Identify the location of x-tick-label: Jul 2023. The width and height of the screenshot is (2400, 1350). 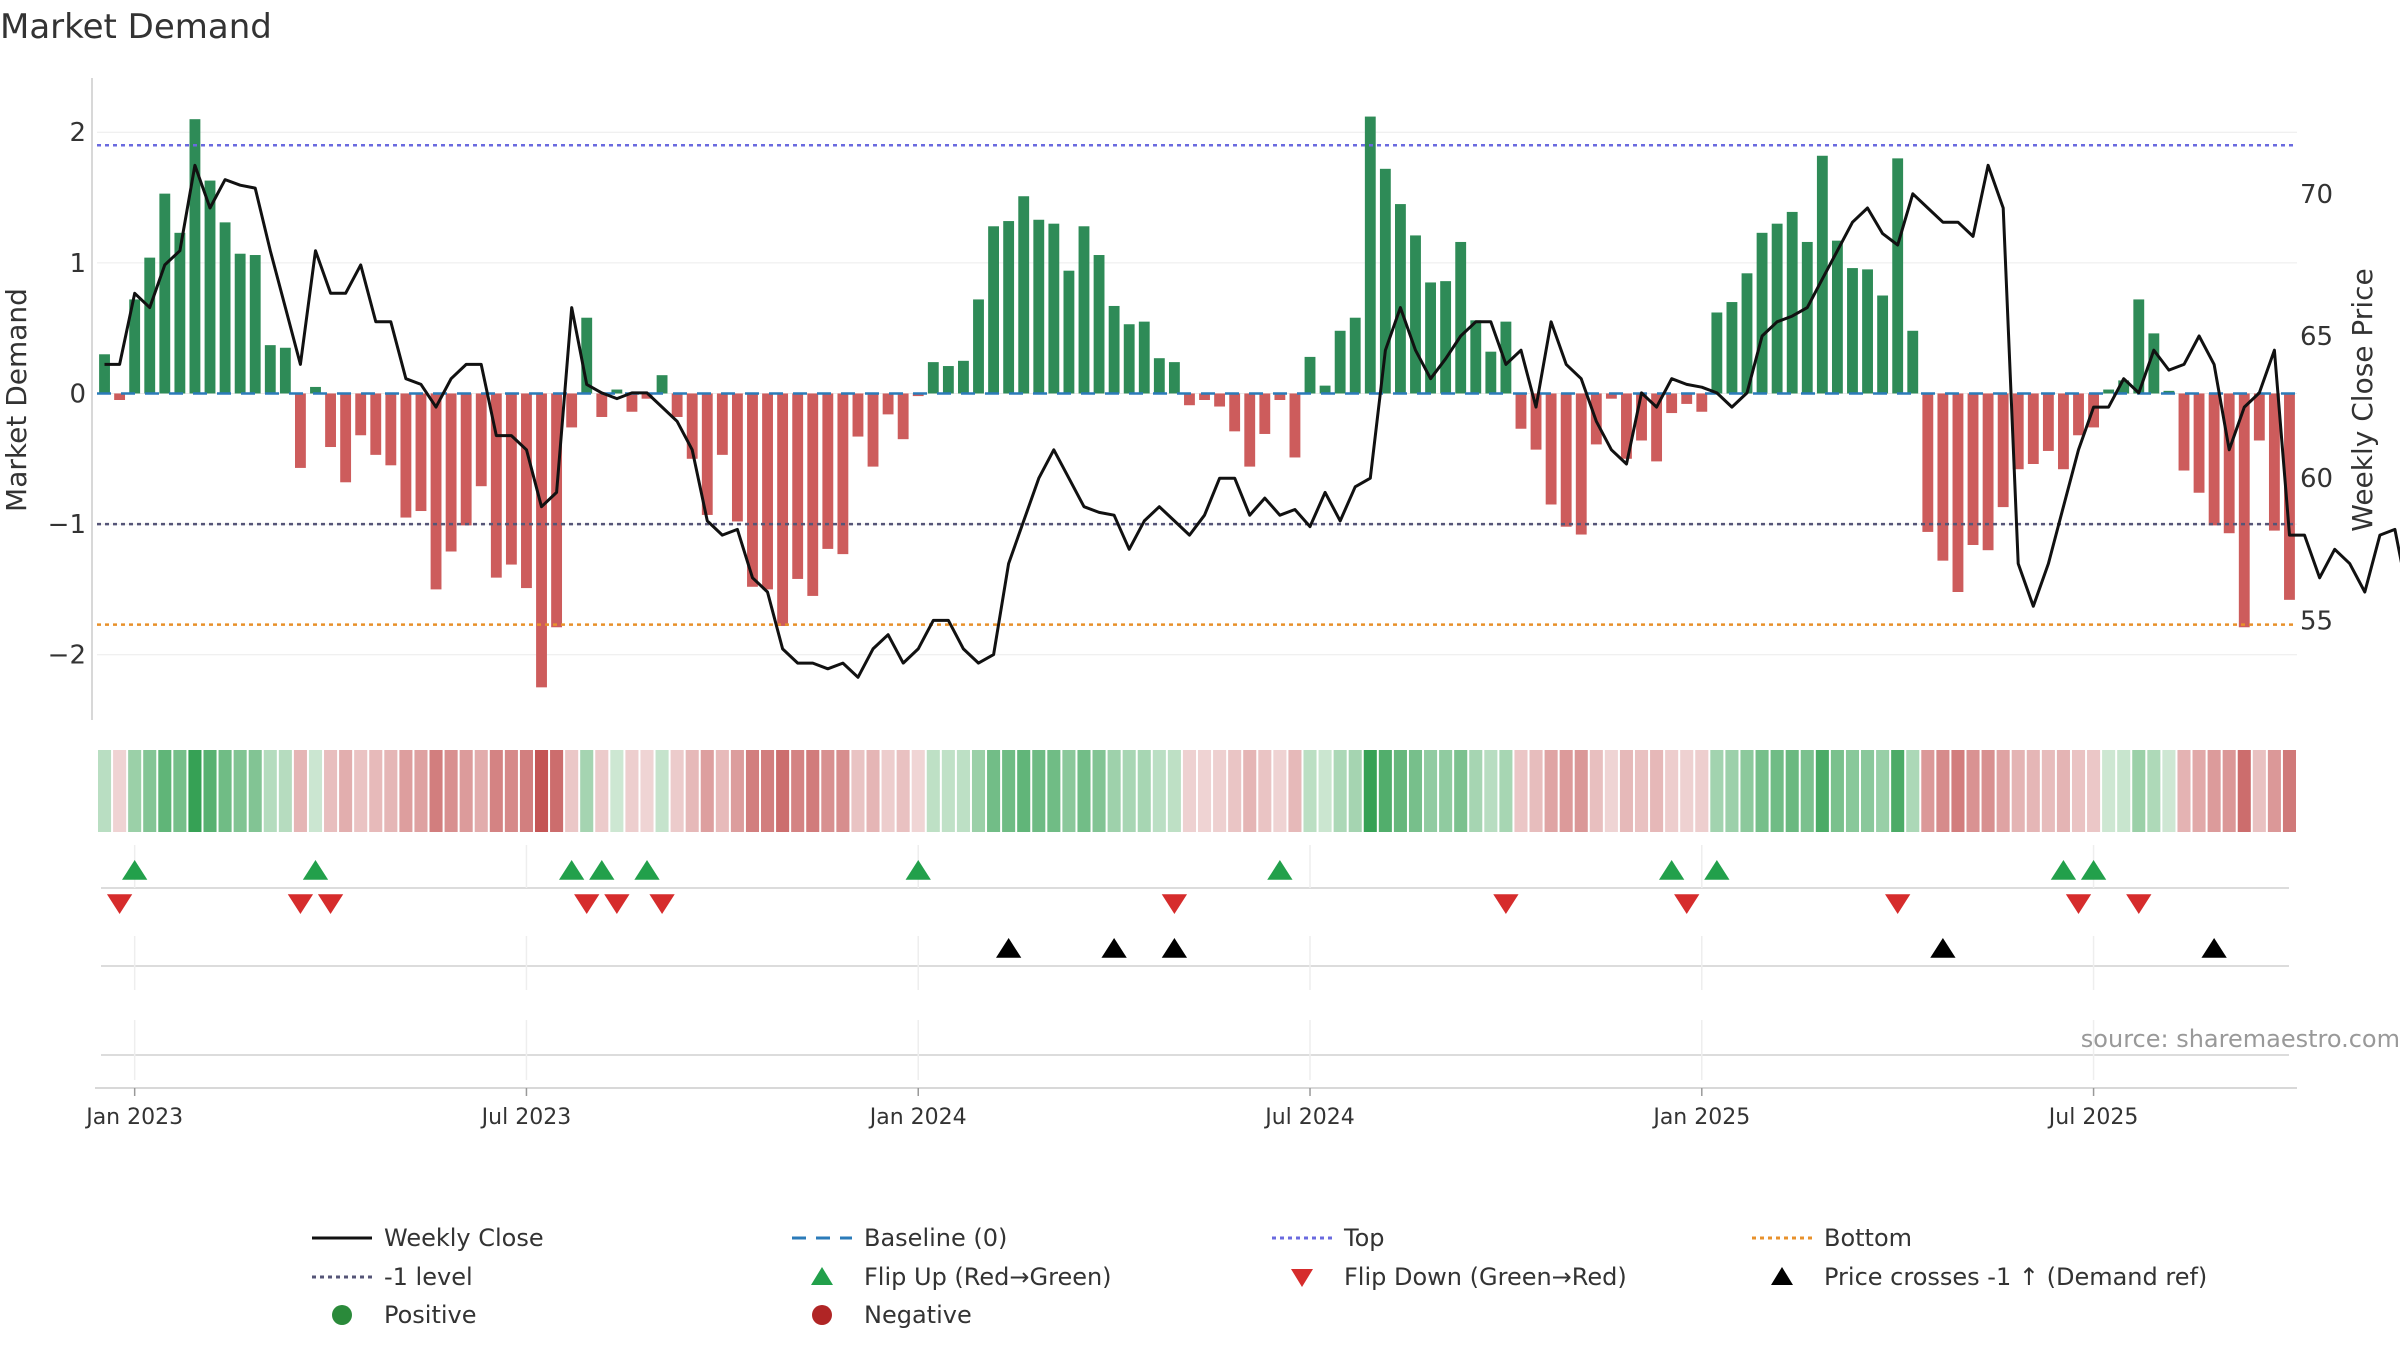
(526, 1117).